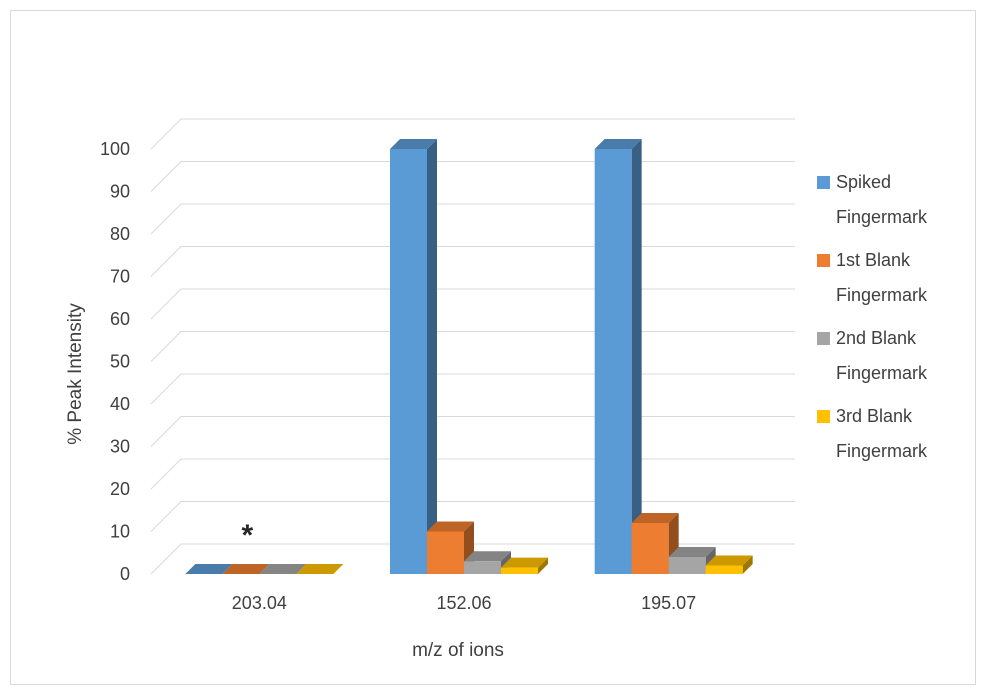 The width and height of the screenshot is (987, 695). What do you see at coordinates (120, 362) in the screenshot?
I see `y-tick-label: 50` at bounding box center [120, 362].